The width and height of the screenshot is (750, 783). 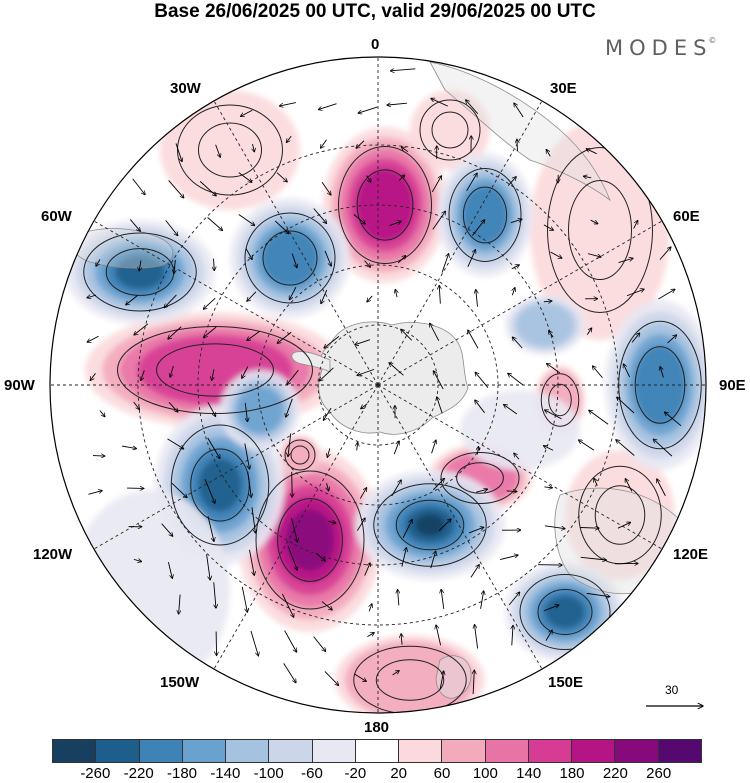 I want to click on lon-label-0: 0, so click(x=375, y=44).